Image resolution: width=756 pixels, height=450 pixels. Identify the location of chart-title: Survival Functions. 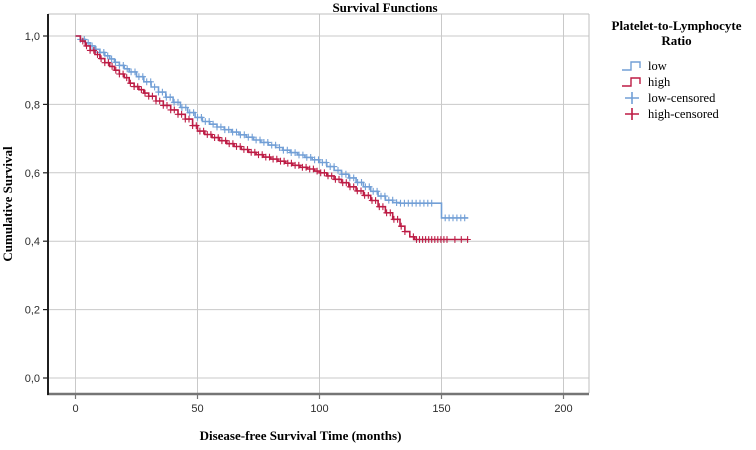
(385, 7).